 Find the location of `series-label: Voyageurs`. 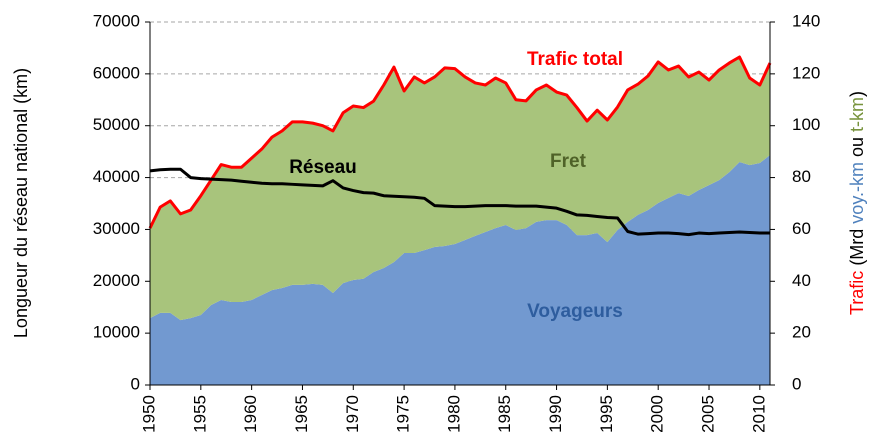

series-label: Voyageurs is located at coordinates (575, 311).